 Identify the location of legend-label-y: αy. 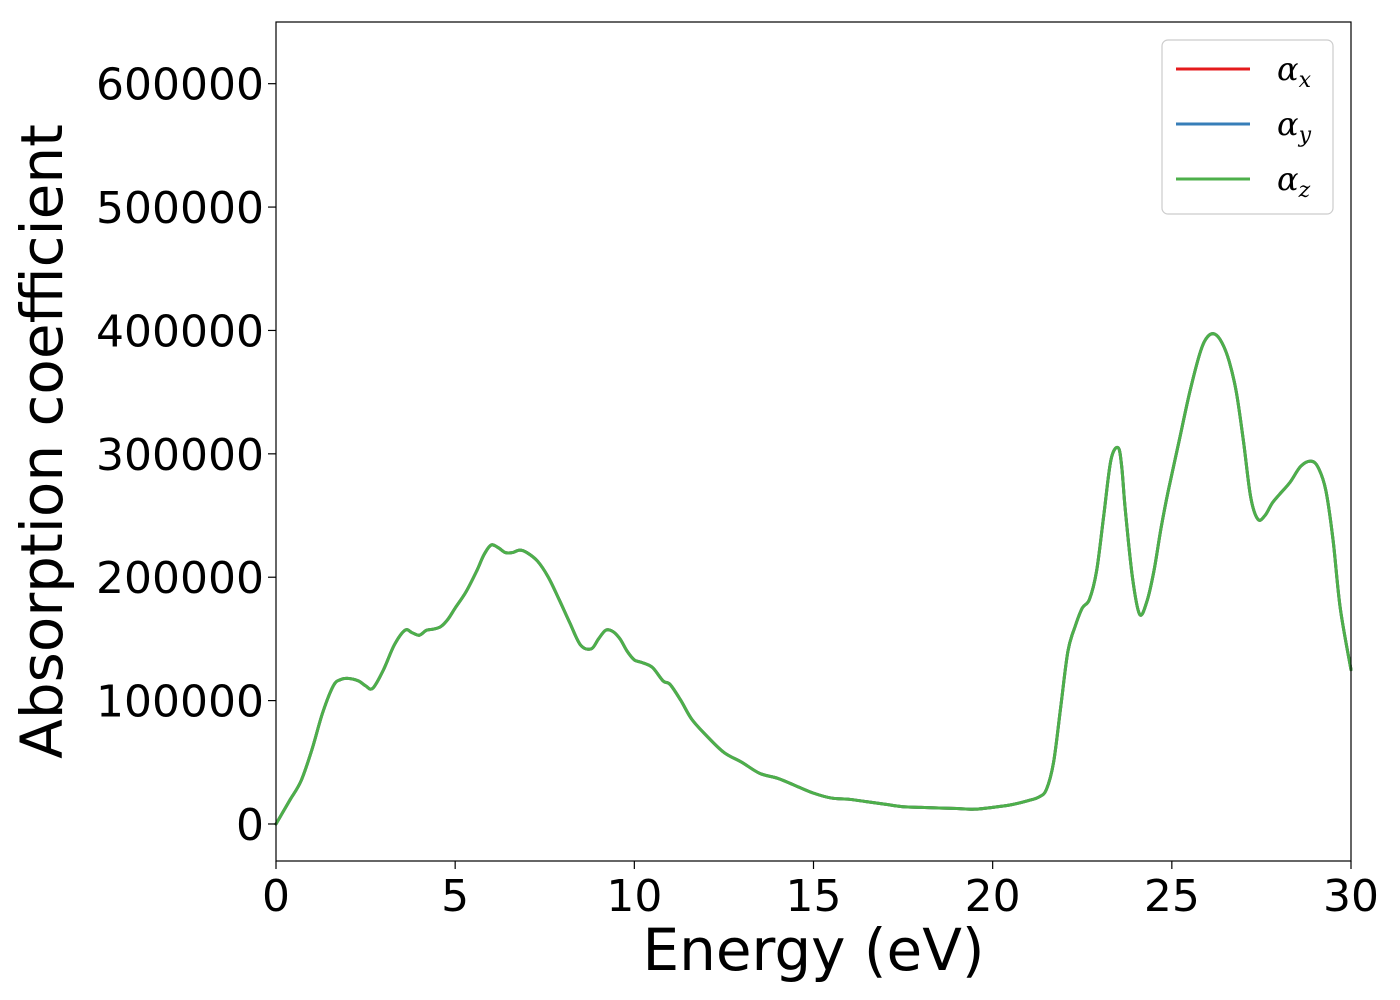
(1294, 126).